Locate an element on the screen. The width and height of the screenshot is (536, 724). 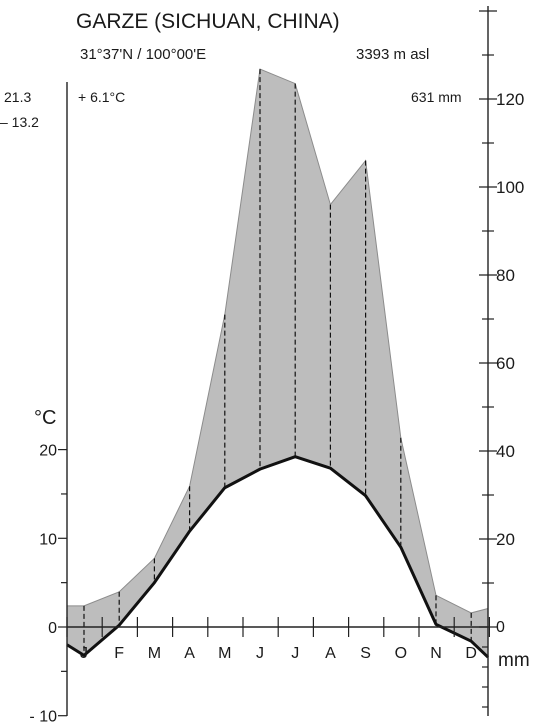
precipitation-axis-label: mm is located at coordinates (514, 660).